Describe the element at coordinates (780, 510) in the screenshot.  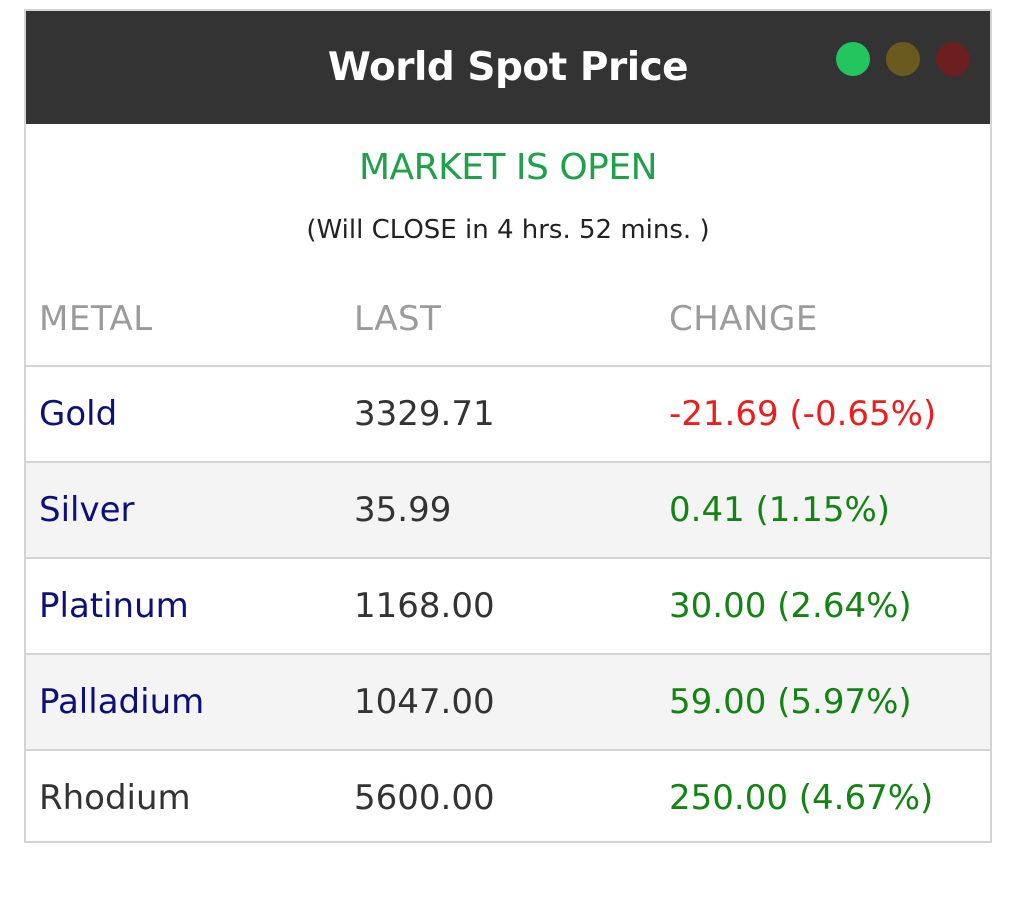
I see `change-silver: 0.41 (1.15%)` at that location.